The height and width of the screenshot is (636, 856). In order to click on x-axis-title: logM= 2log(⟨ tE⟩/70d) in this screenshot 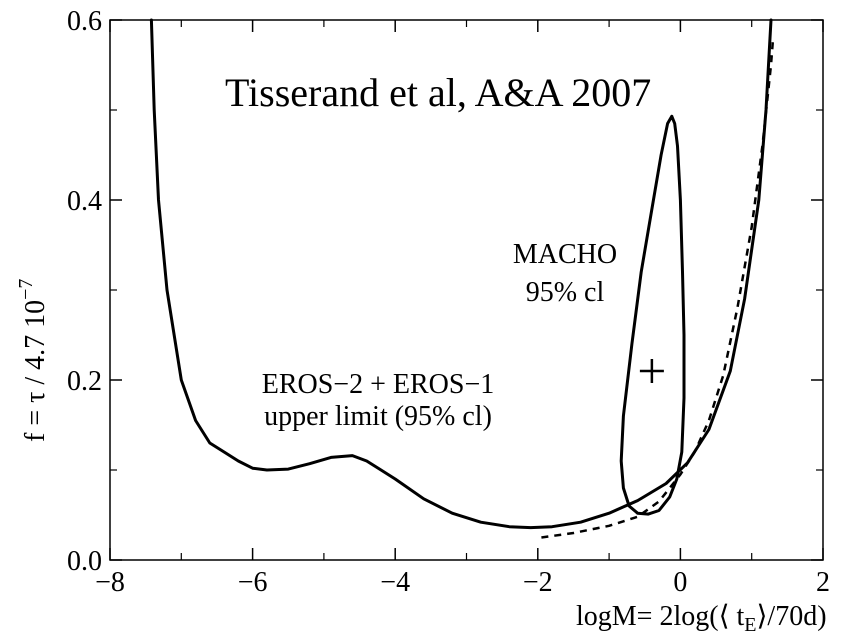, I will do `click(701, 618)`.